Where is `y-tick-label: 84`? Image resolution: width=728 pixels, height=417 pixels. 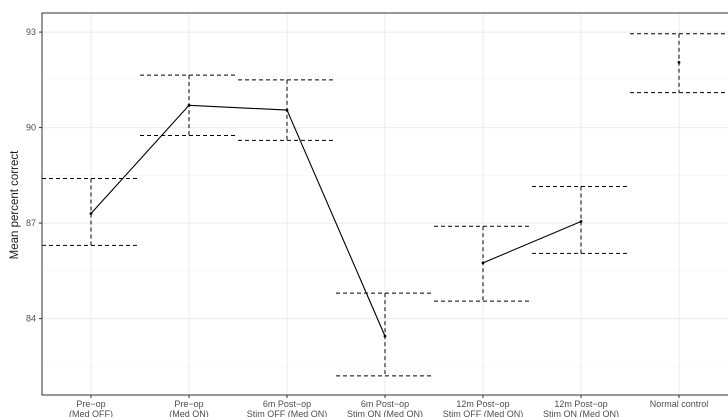
y-tick-label: 84 is located at coordinates (31, 319).